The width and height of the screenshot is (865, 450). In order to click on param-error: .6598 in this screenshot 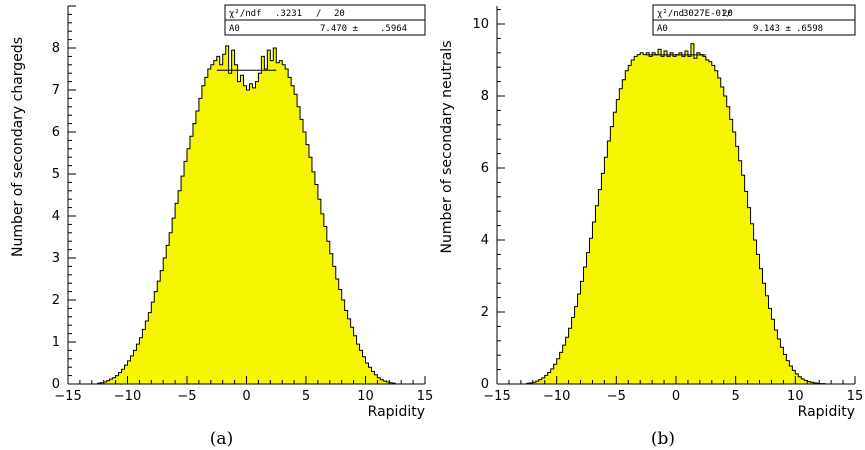, I will do `click(809, 29)`.